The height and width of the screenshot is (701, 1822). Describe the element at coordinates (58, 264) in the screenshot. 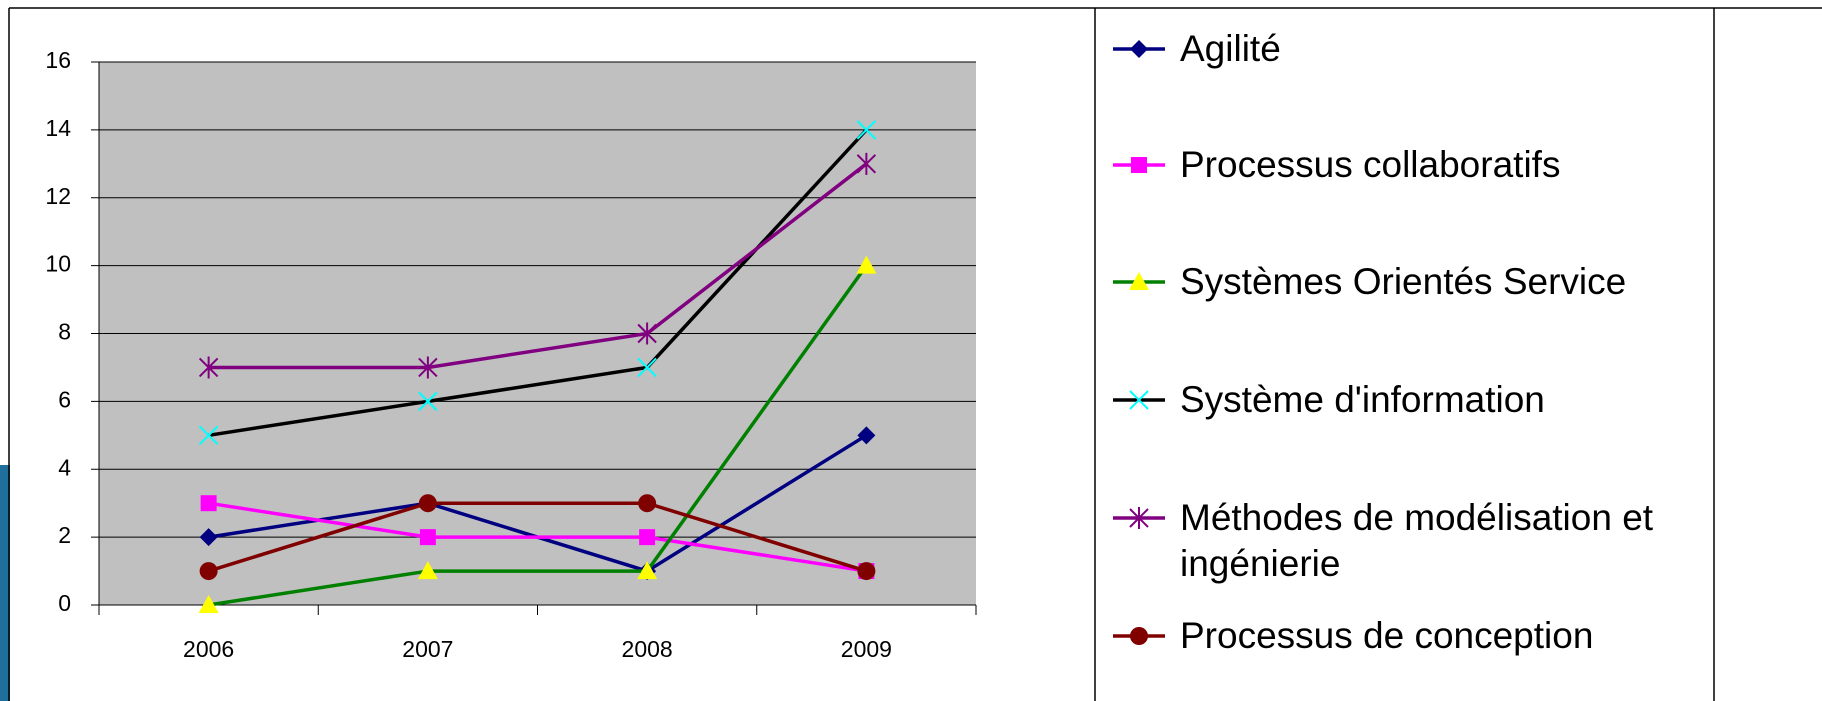

I see `y-tick-label: 10` at that location.